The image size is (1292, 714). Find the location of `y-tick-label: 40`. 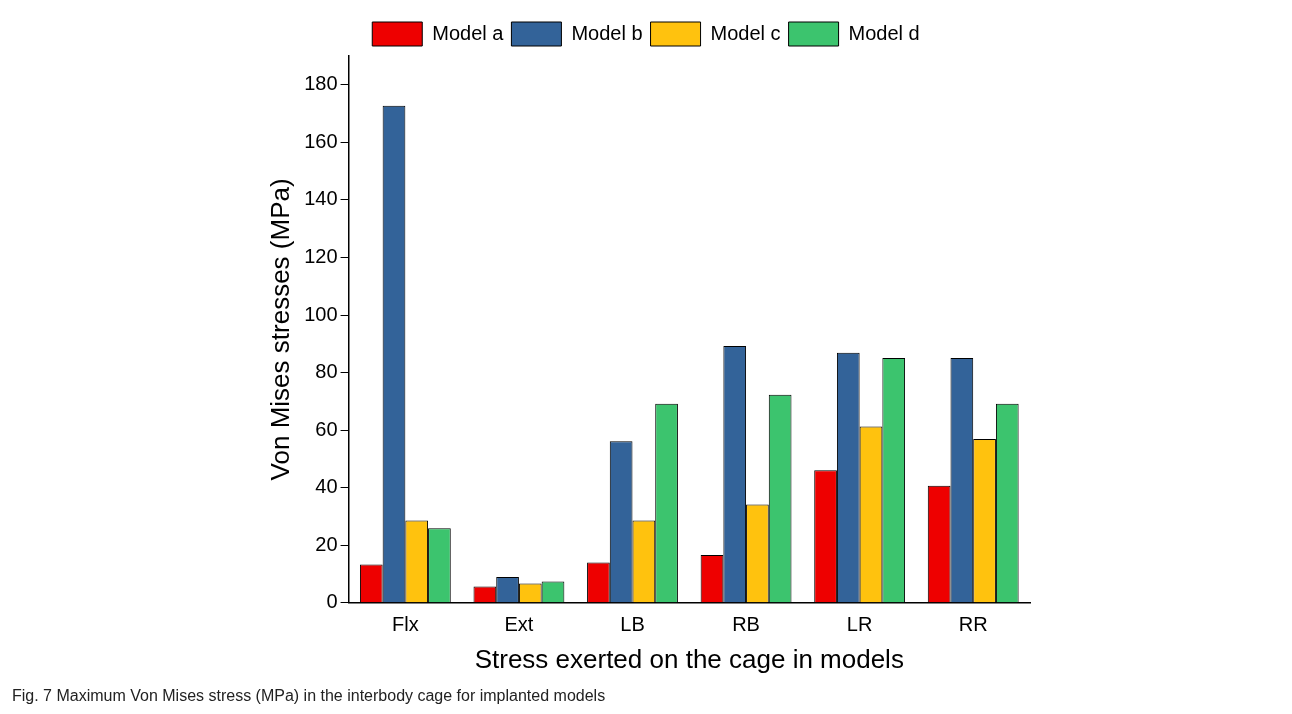

y-tick-label: 40 is located at coordinates (326, 486).